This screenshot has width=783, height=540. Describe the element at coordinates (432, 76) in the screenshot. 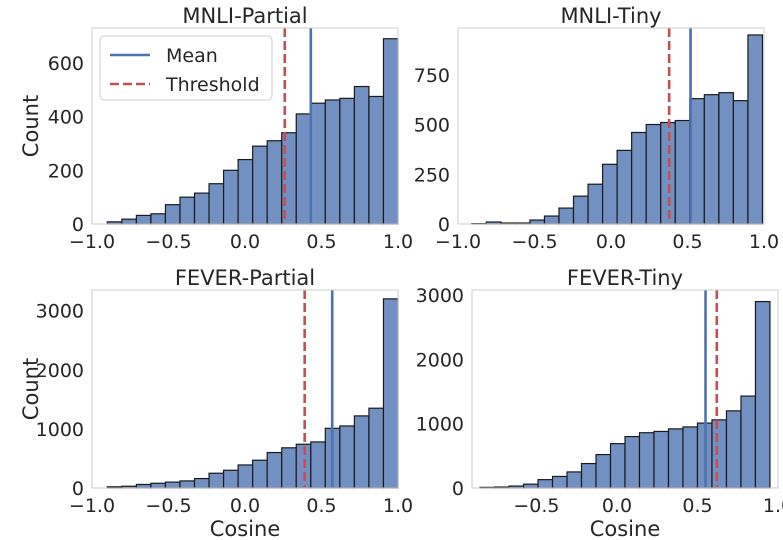

I see `y-tick-label: 750` at that location.